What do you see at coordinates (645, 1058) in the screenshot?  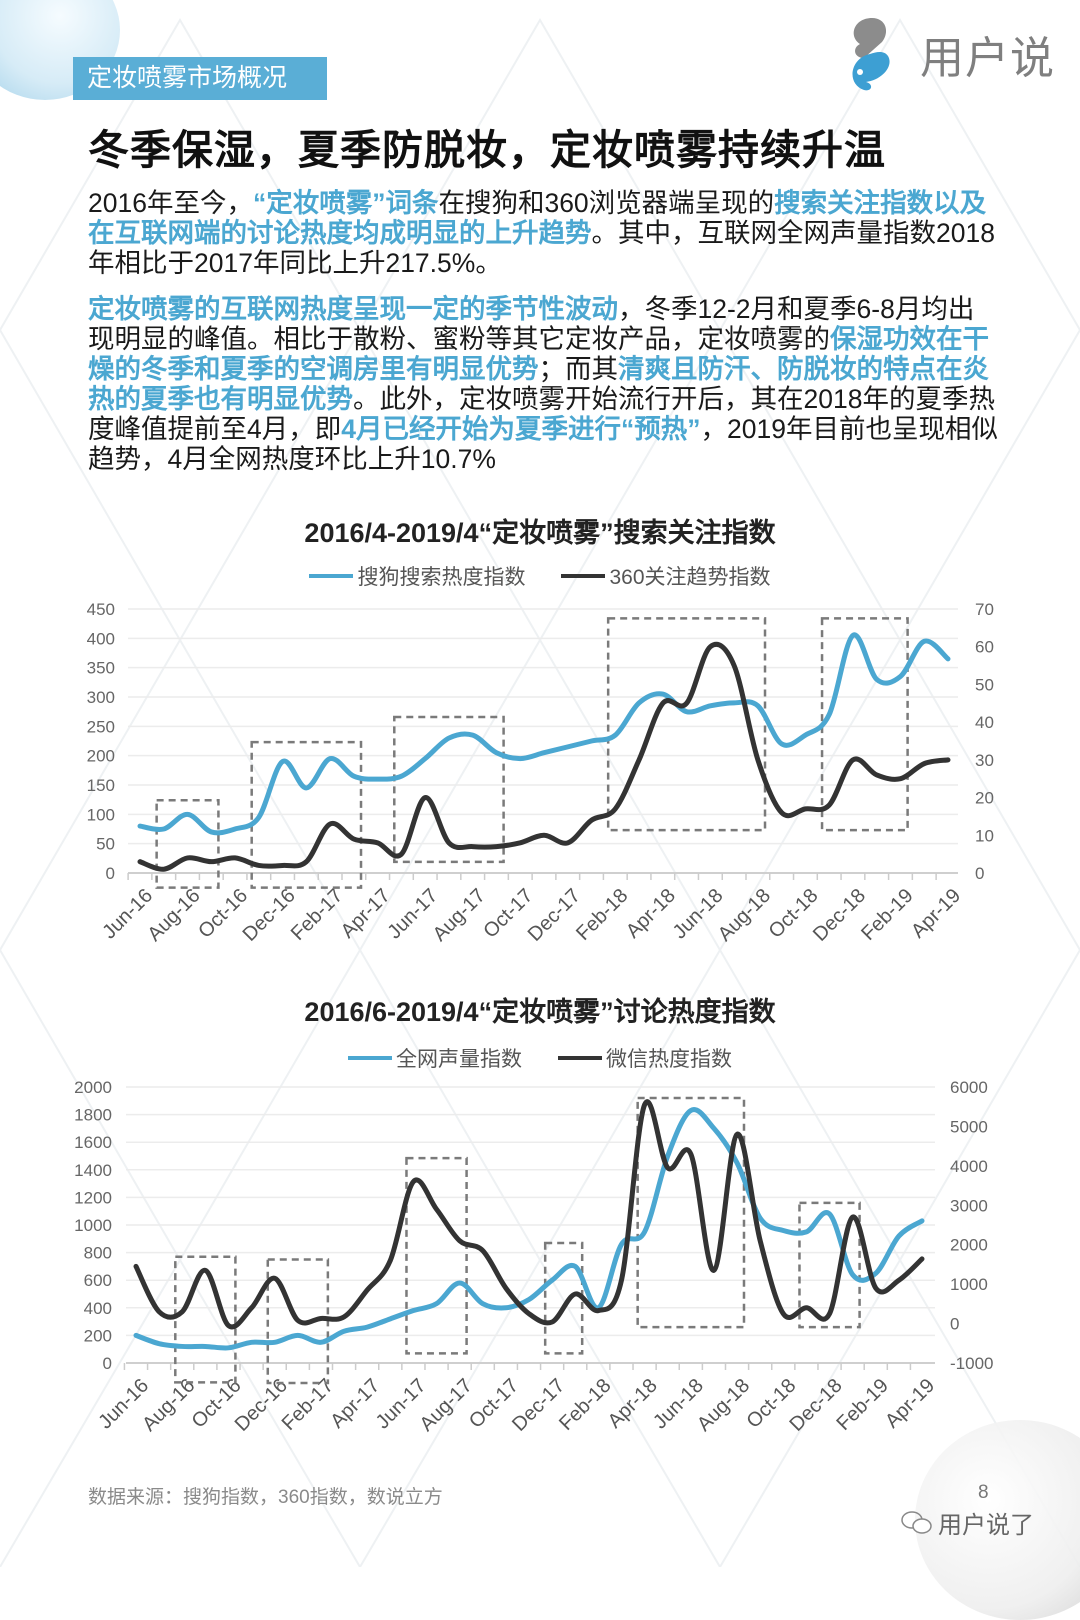 I see `legend-item-wechat: 微信热度指数` at bounding box center [645, 1058].